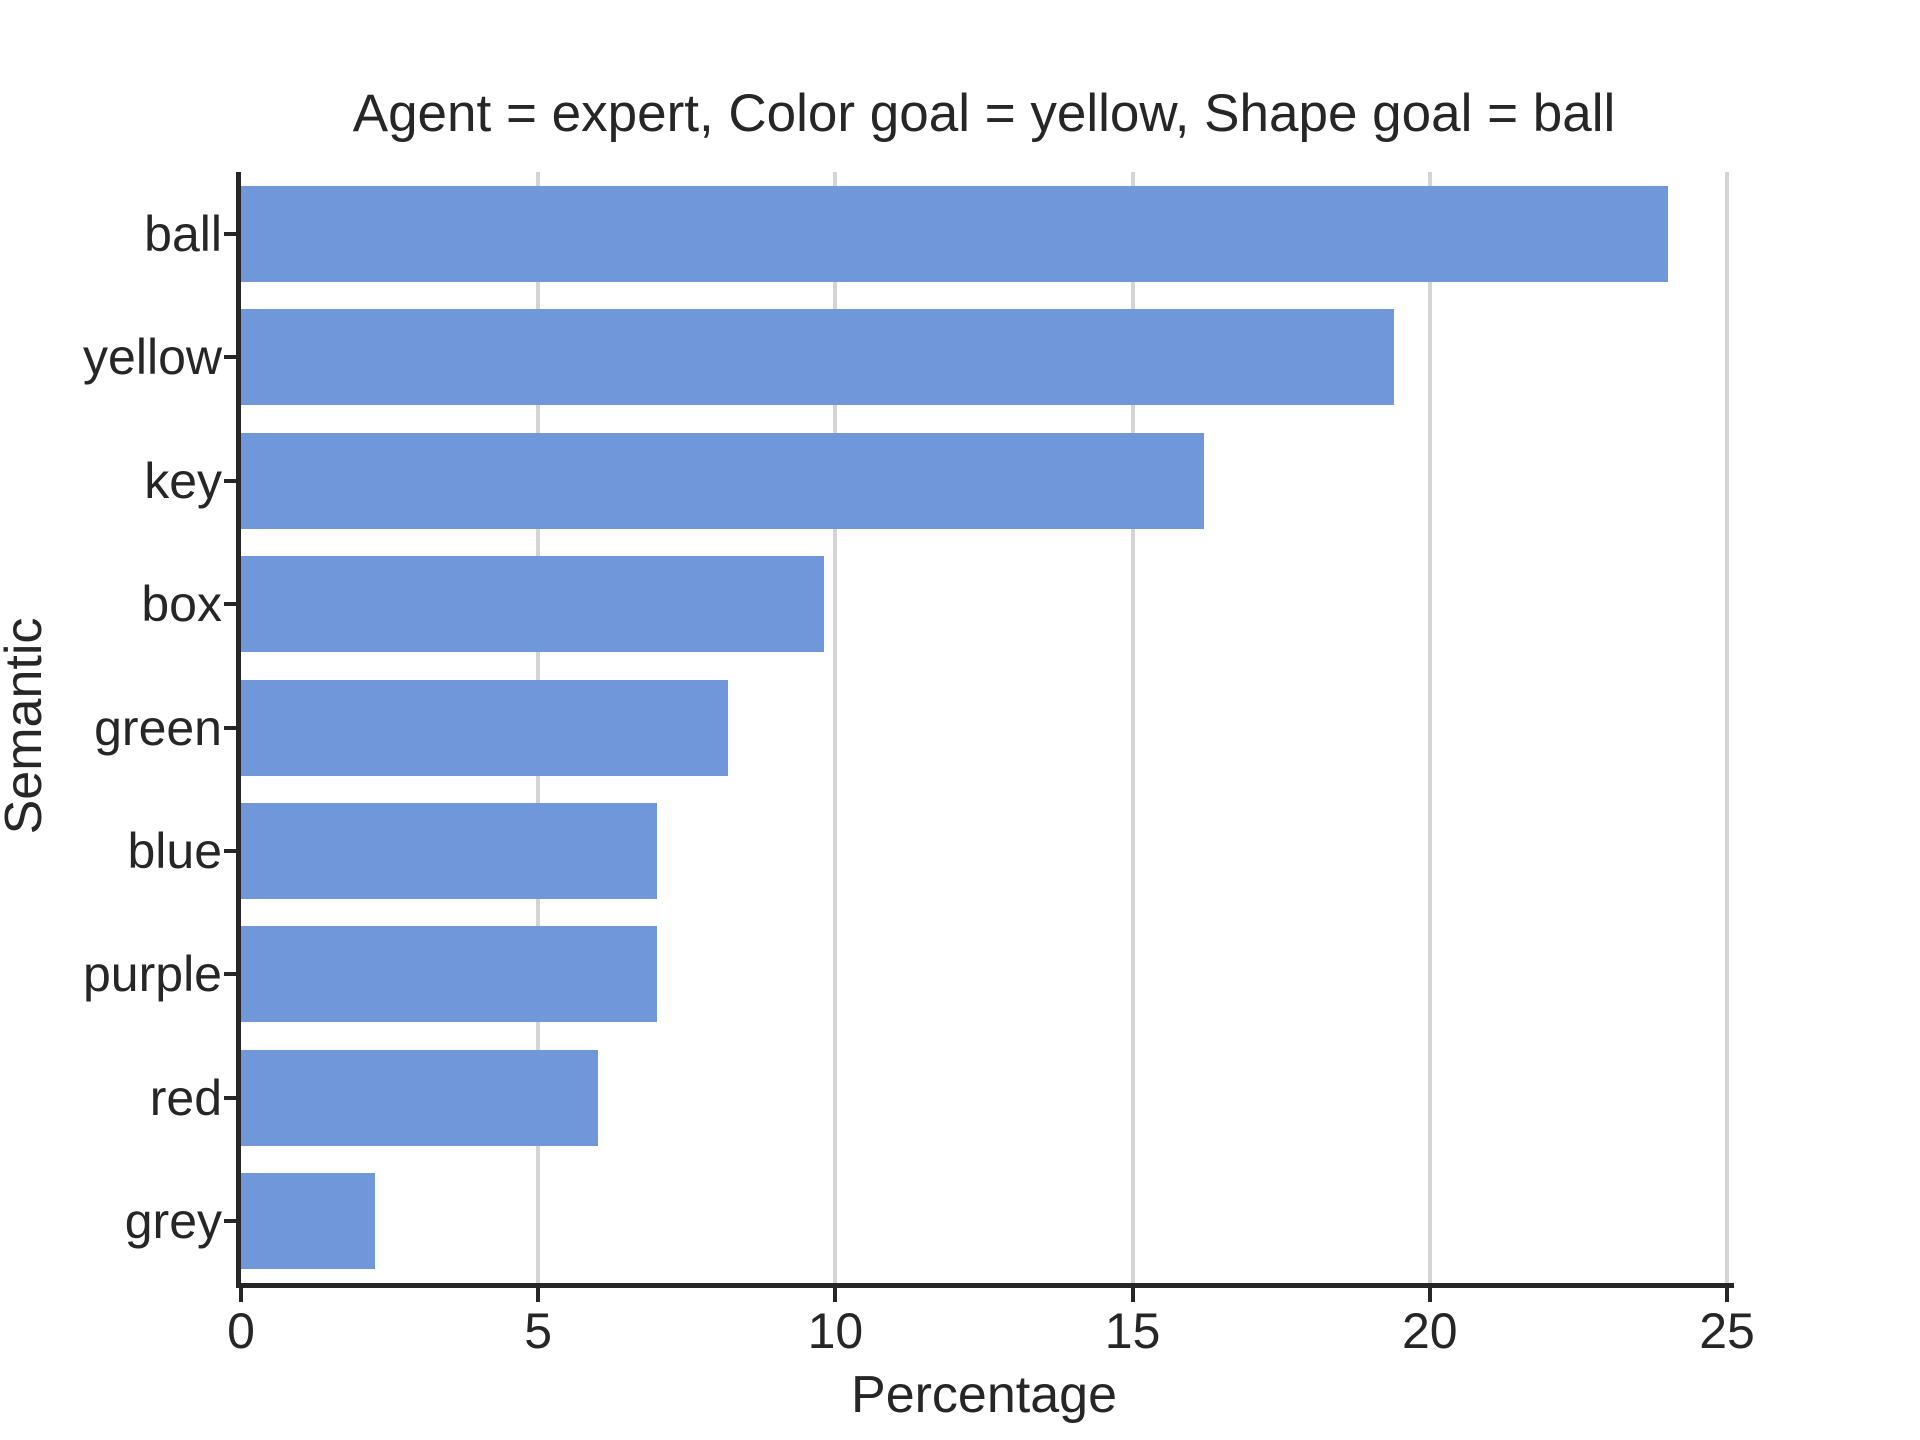 This screenshot has height=1440, width=1920. Describe the element at coordinates (173, 1221) in the screenshot. I see `y-tick-label-grey: grey` at that location.